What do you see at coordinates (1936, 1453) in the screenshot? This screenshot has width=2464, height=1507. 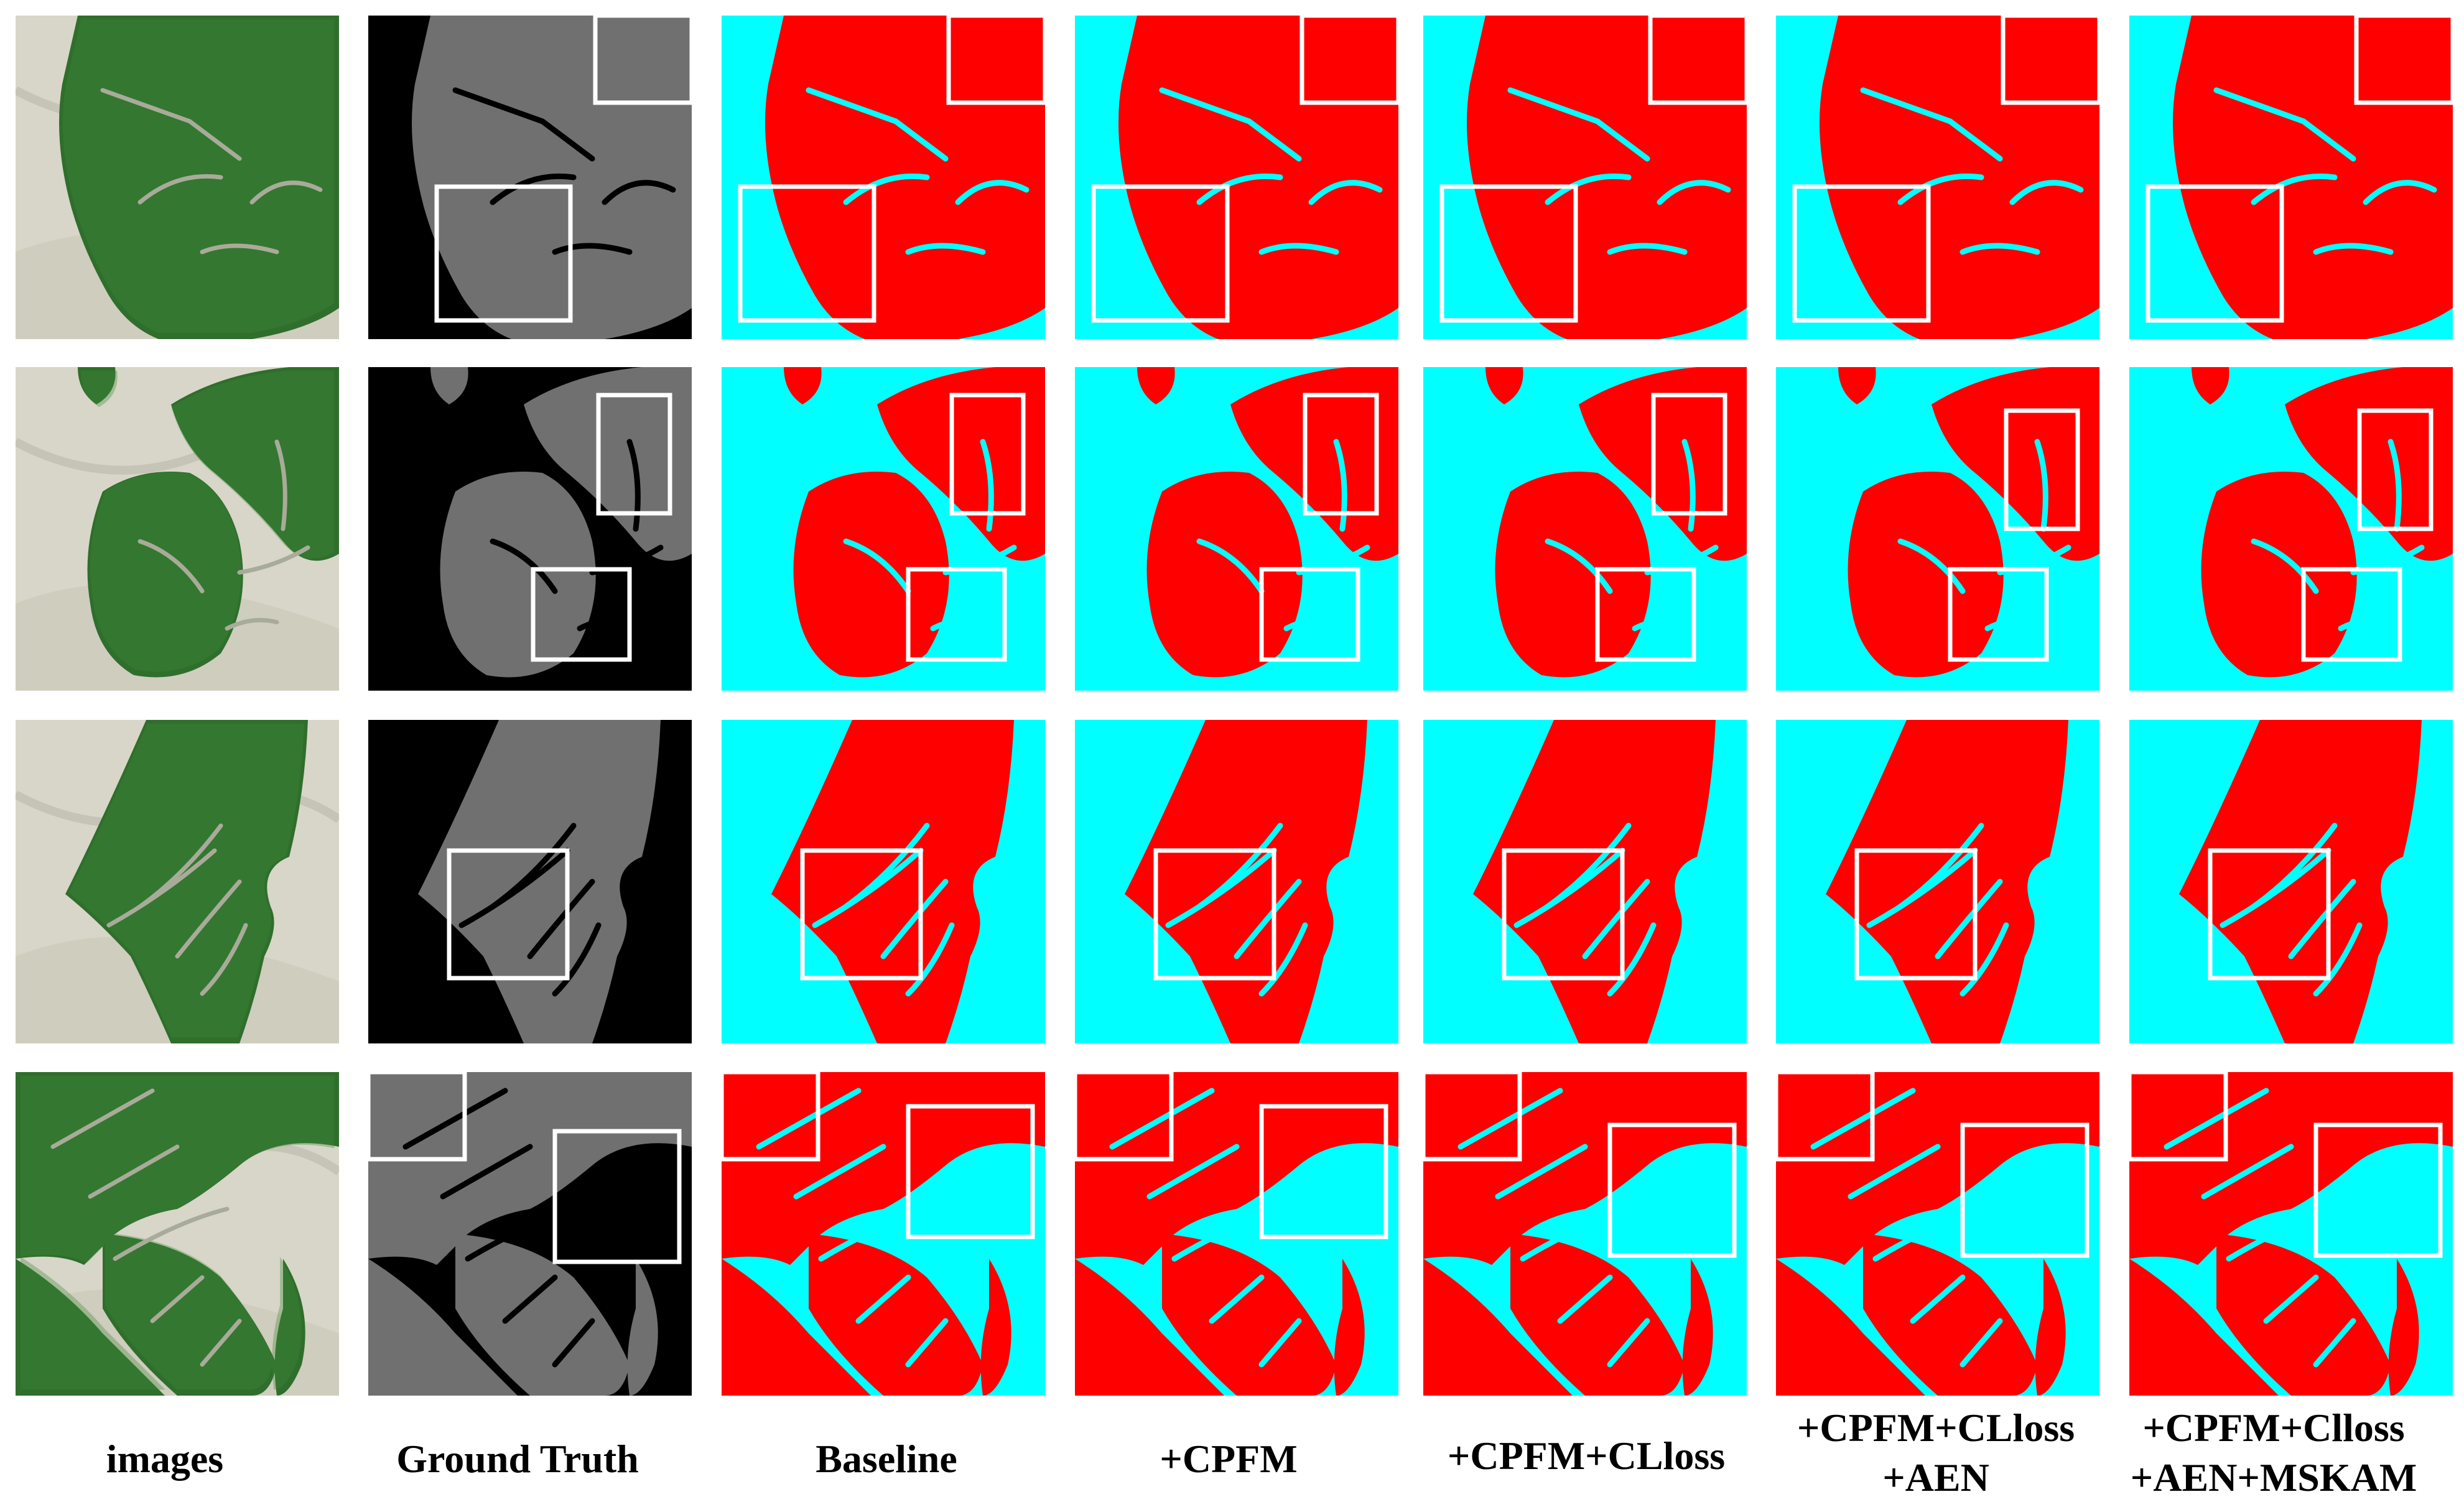 I see `label-cpfm-clloss-aen: +CPFM+CLloss +AEN` at bounding box center [1936, 1453].